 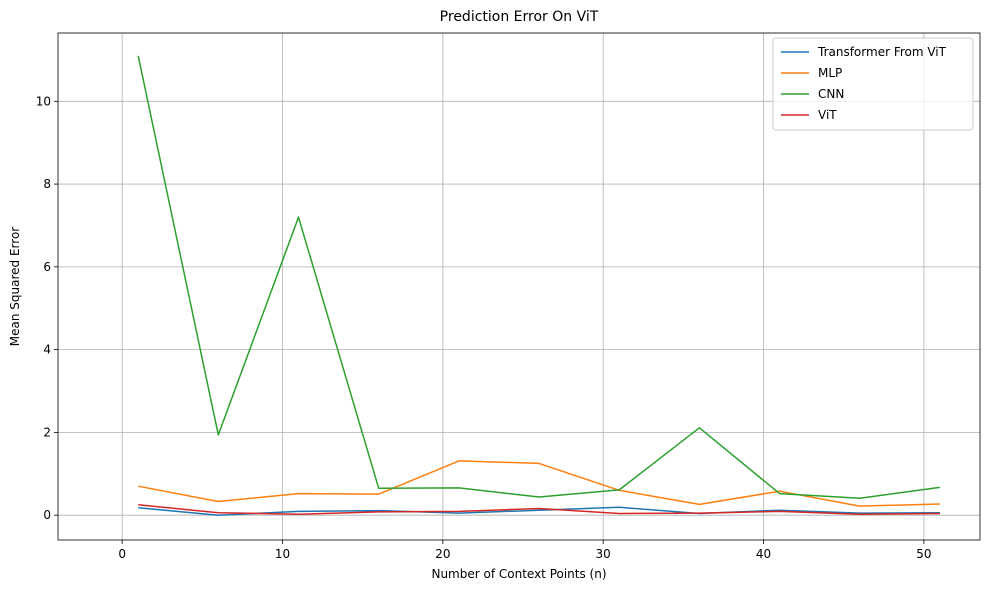 What do you see at coordinates (47, 267) in the screenshot?
I see `y-tick-label: 6` at bounding box center [47, 267].